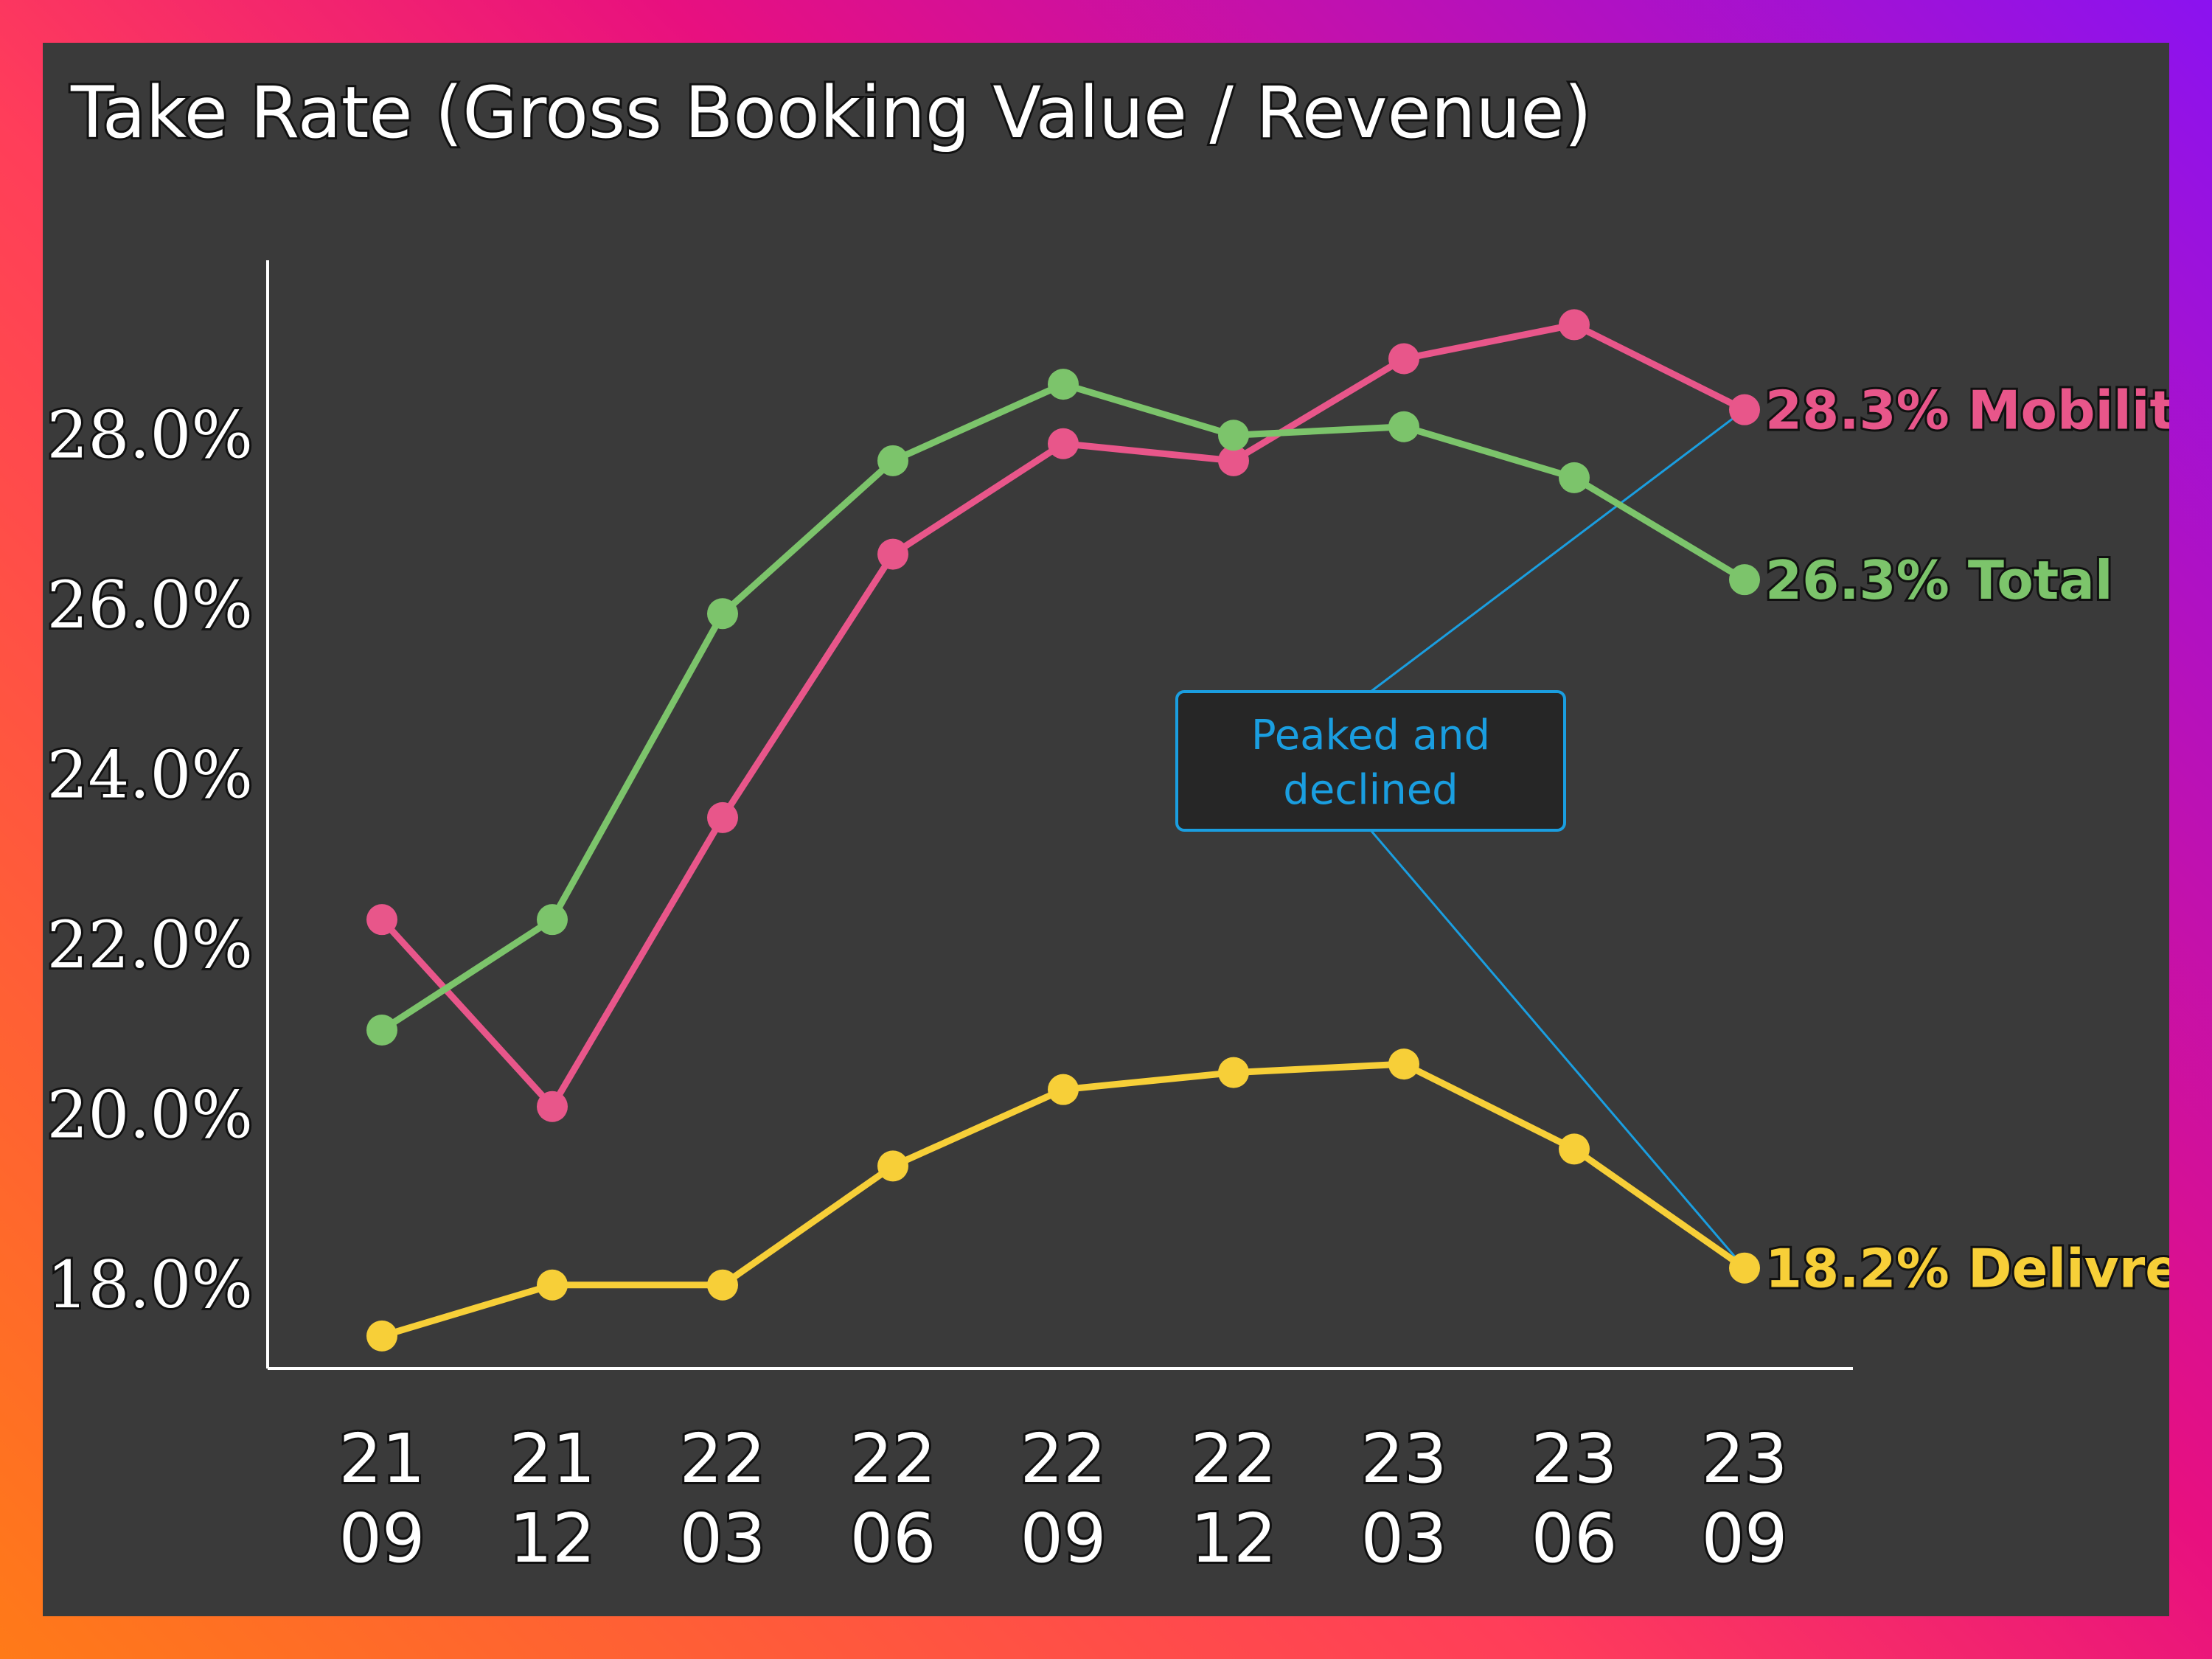 This screenshot has width=2212, height=1659. Describe the element at coordinates (149, 1285) in the screenshot. I see `y-tick-label: 18.0%` at that location.